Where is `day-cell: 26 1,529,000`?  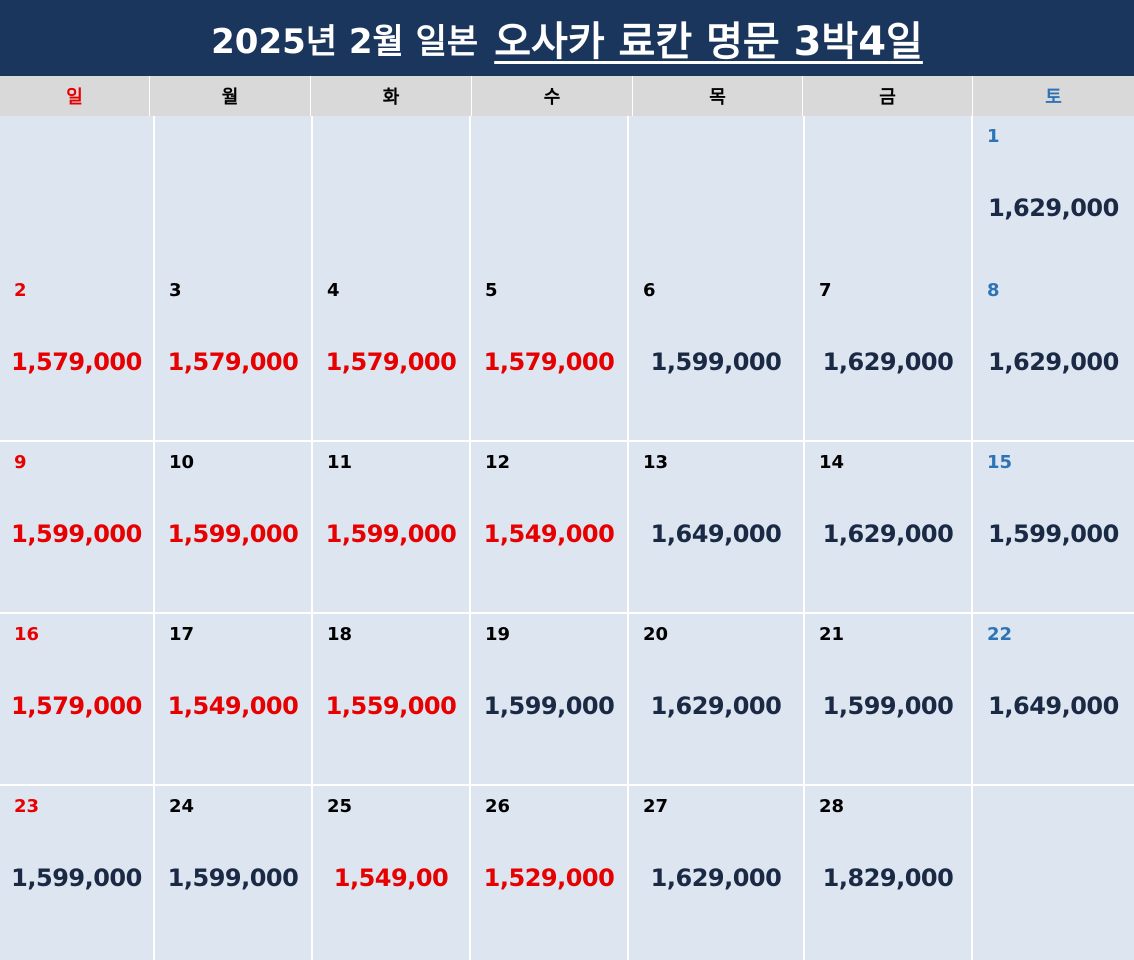
day-cell: 26 1,529,000 is located at coordinates (550, 873).